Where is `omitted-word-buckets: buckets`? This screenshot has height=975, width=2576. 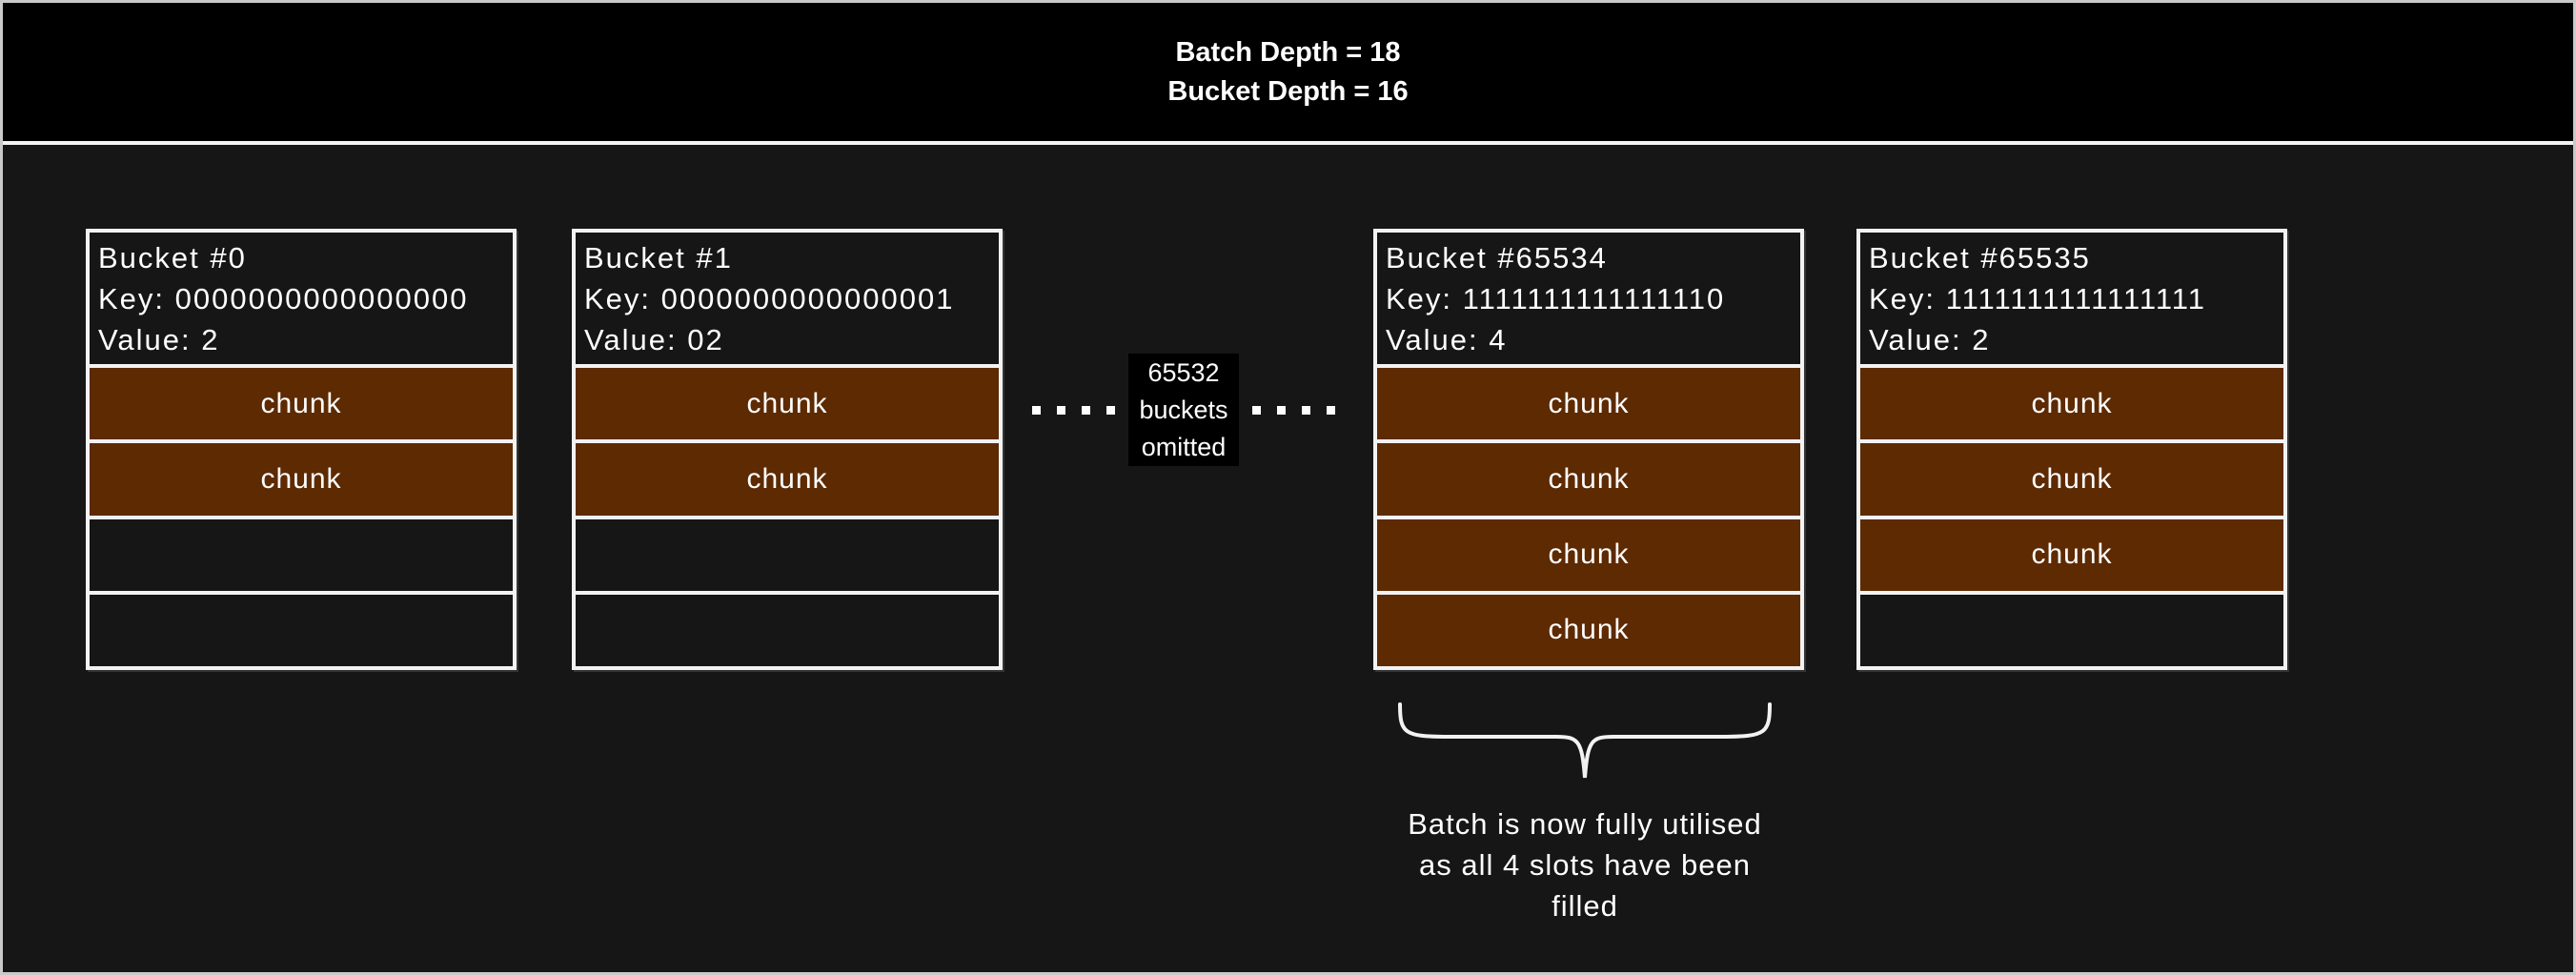 omitted-word-buckets: buckets is located at coordinates (1183, 409).